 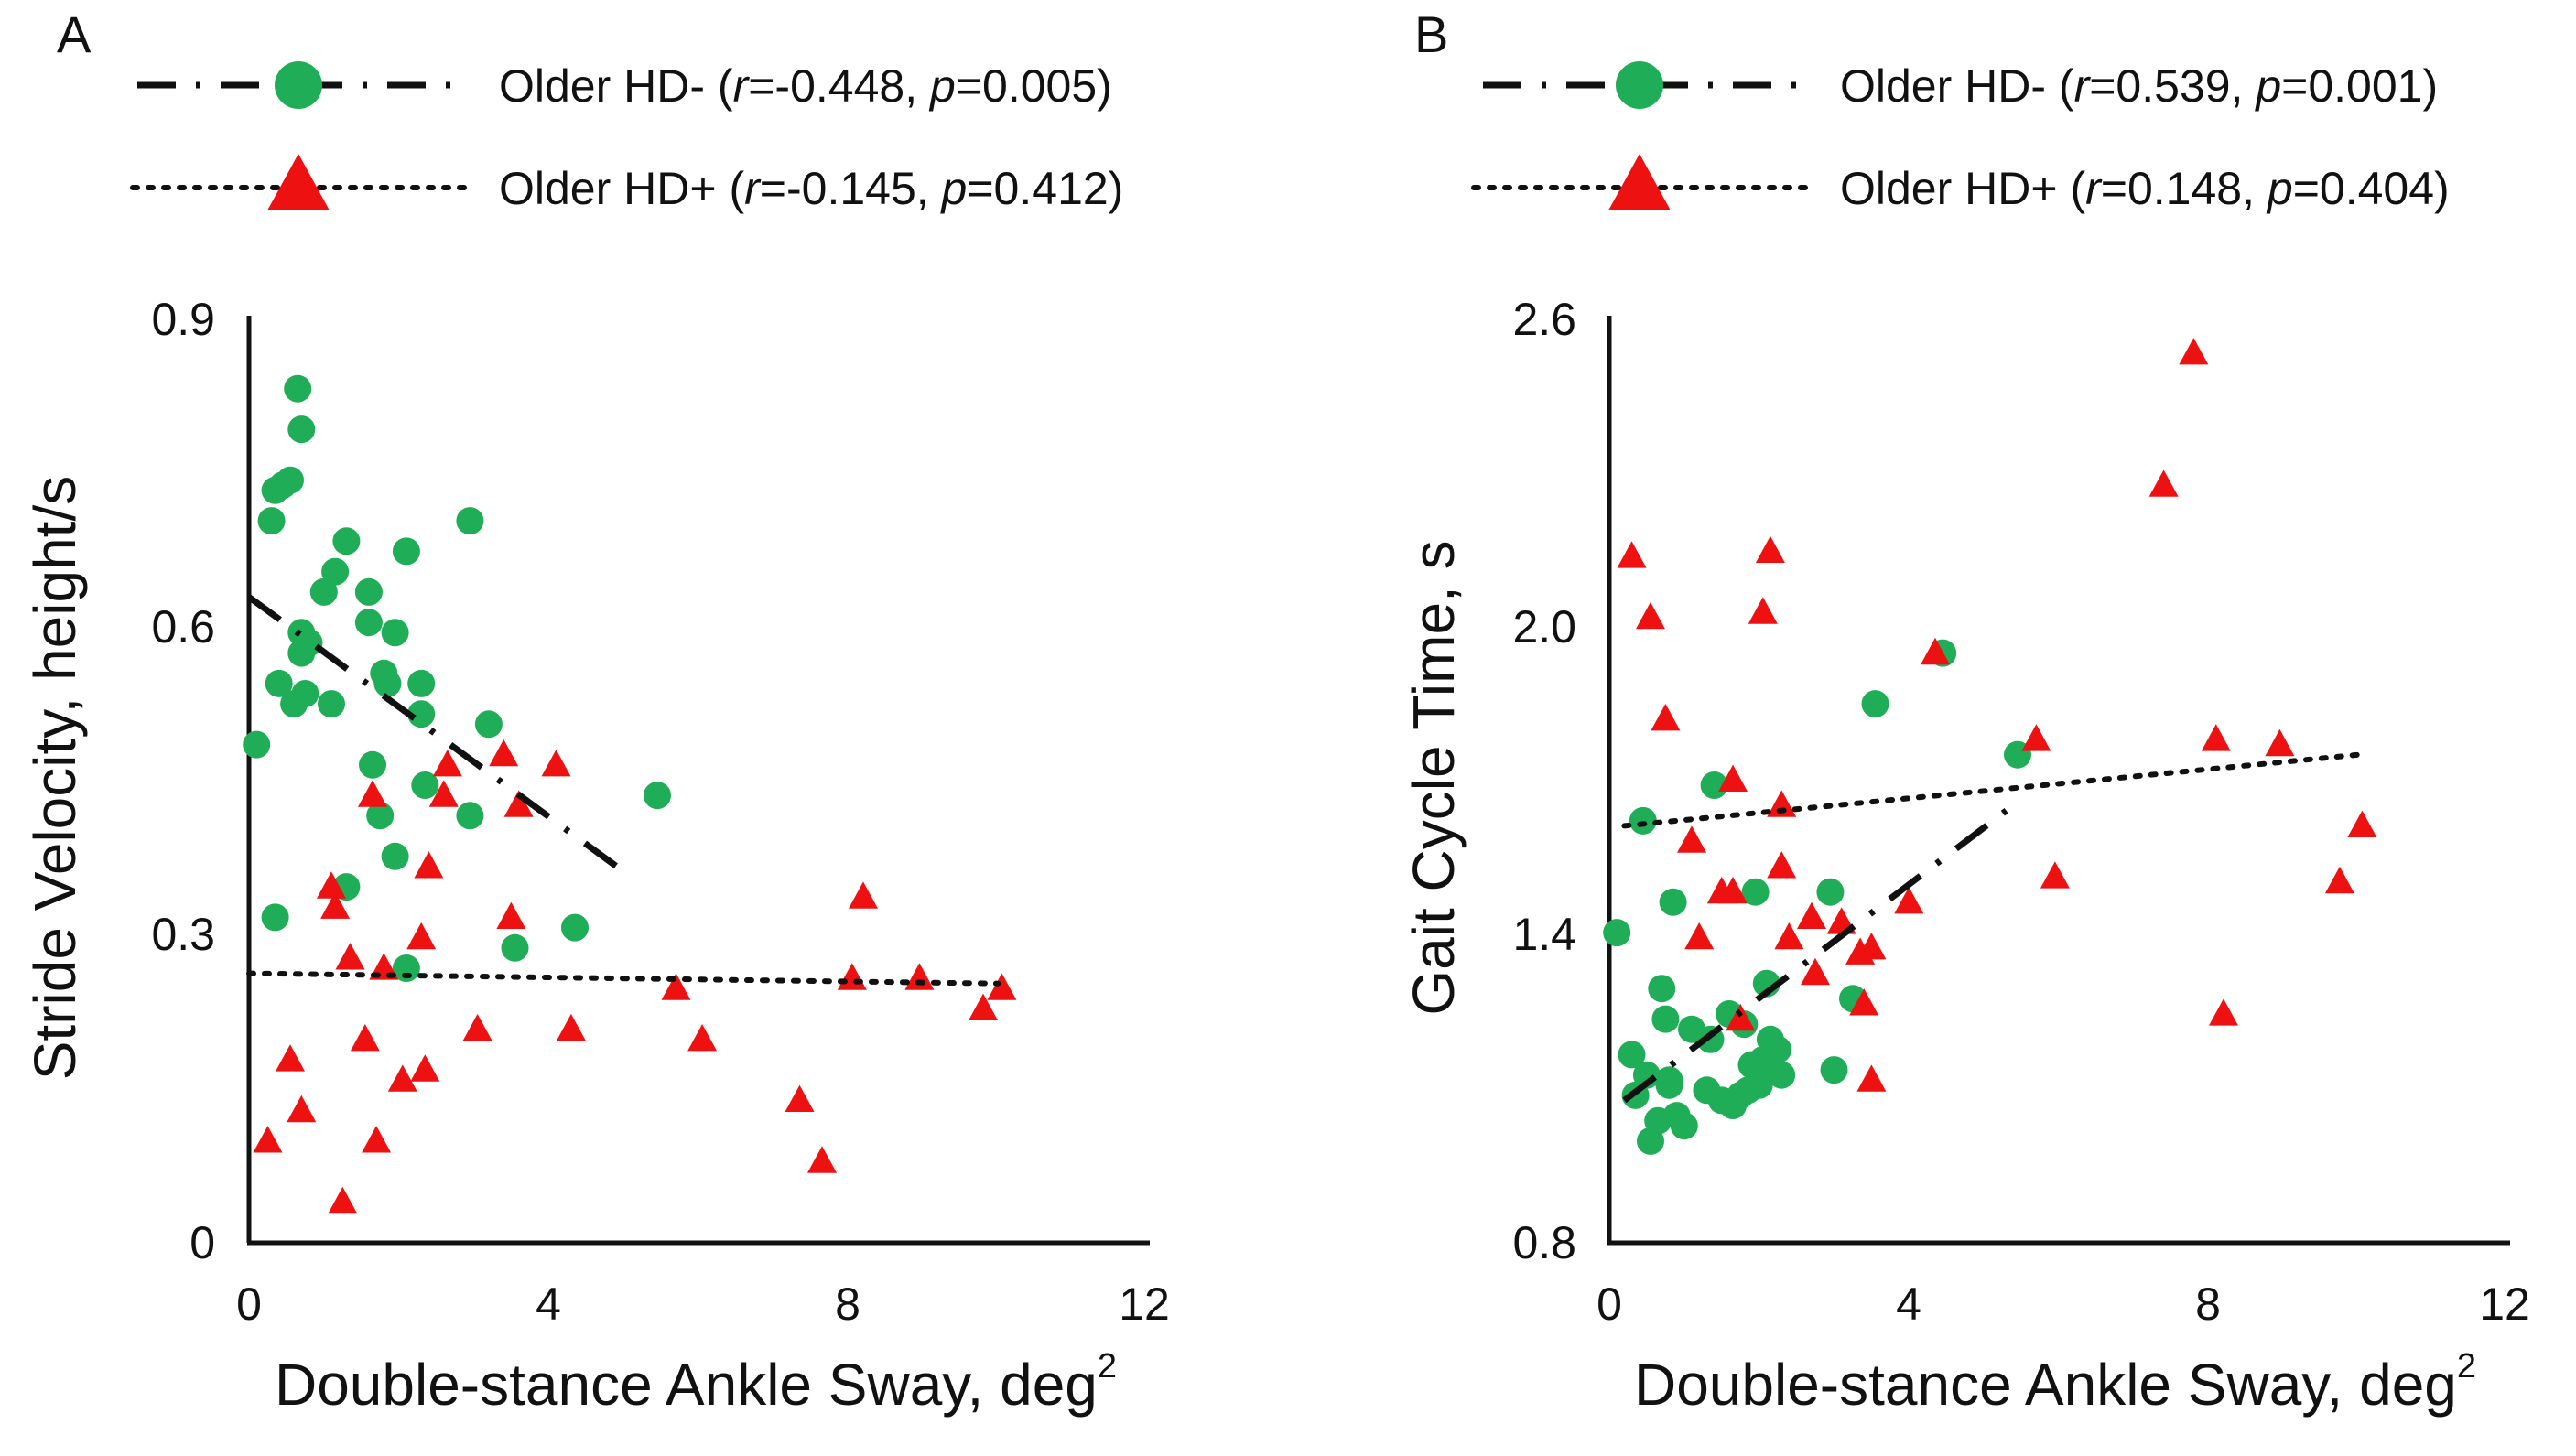 I want to click on panel-b-ytick: 2.6, so click(x=1544, y=319).